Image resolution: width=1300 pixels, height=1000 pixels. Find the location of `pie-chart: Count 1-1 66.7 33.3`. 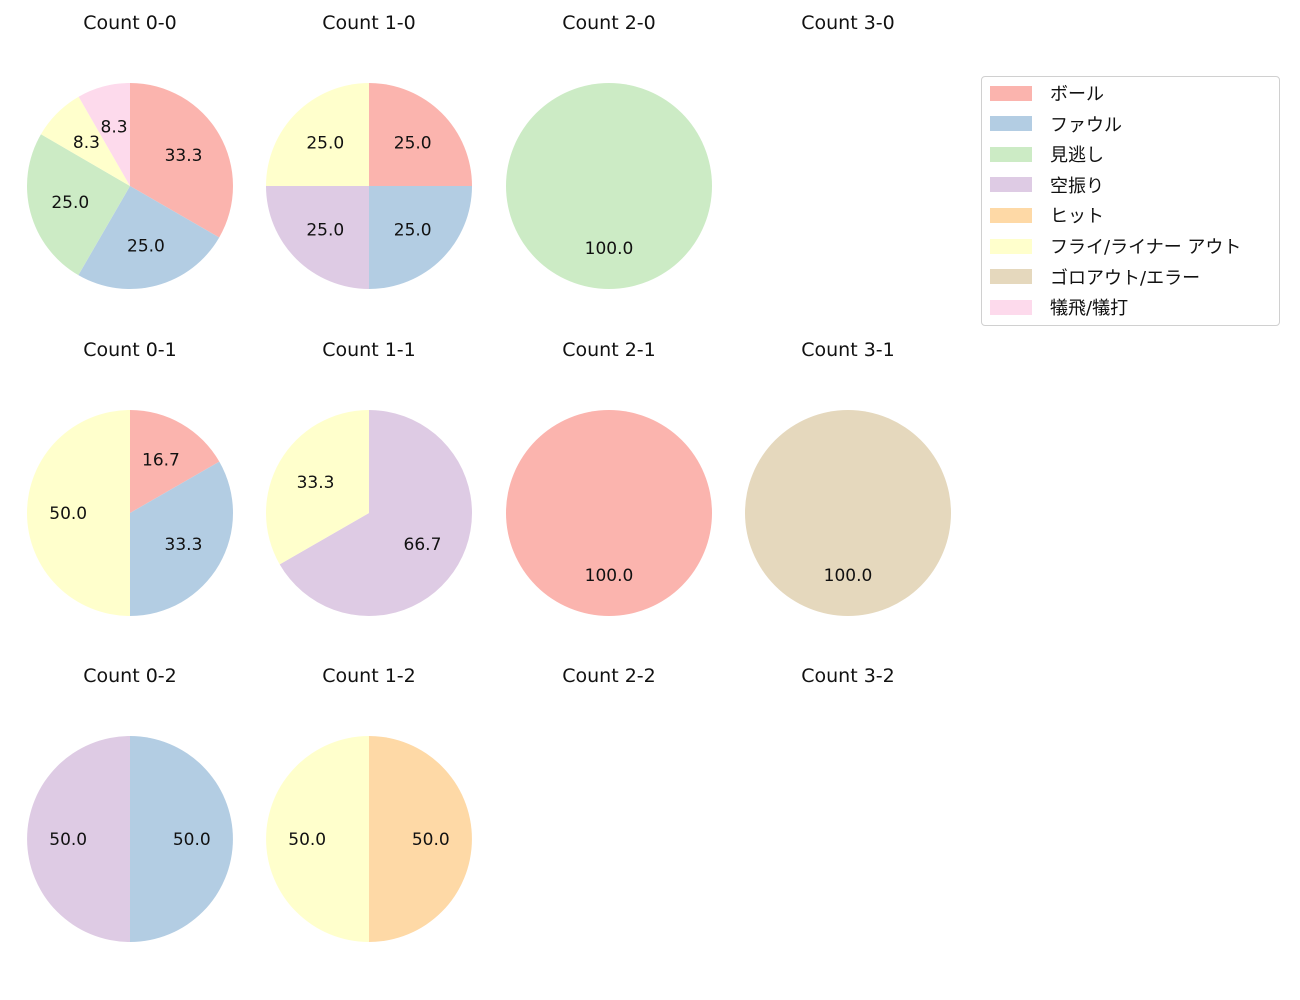

pie-chart: Count 1-1 66.7 33.3 is located at coordinates (369, 477).